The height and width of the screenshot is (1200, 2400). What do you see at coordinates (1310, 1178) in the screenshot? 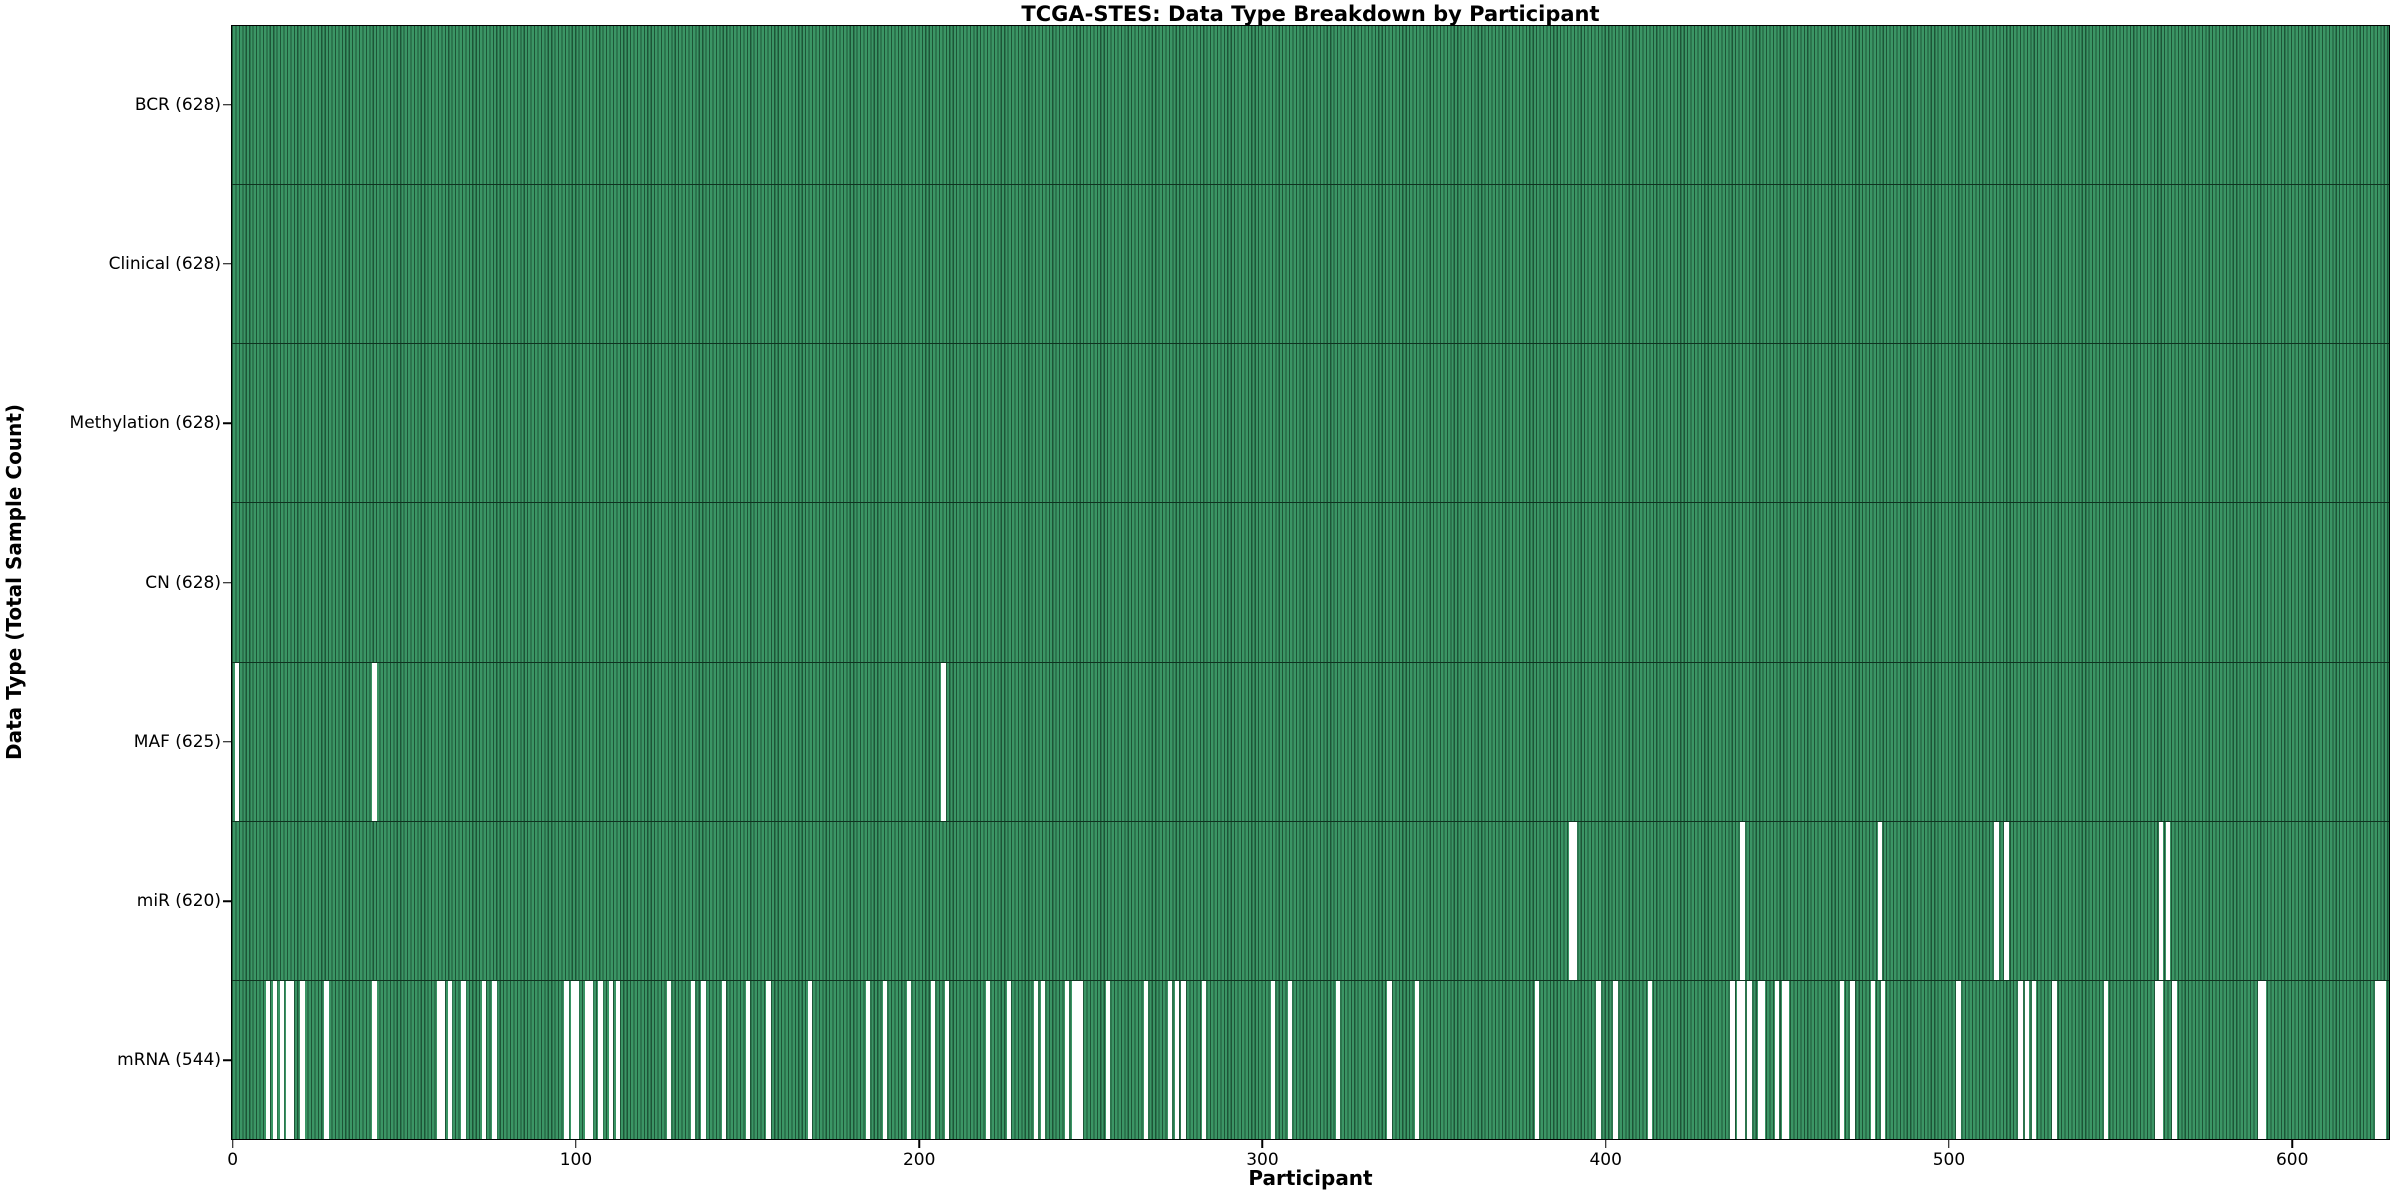
I see `x-axis-label: Participant` at bounding box center [1310, 1178].